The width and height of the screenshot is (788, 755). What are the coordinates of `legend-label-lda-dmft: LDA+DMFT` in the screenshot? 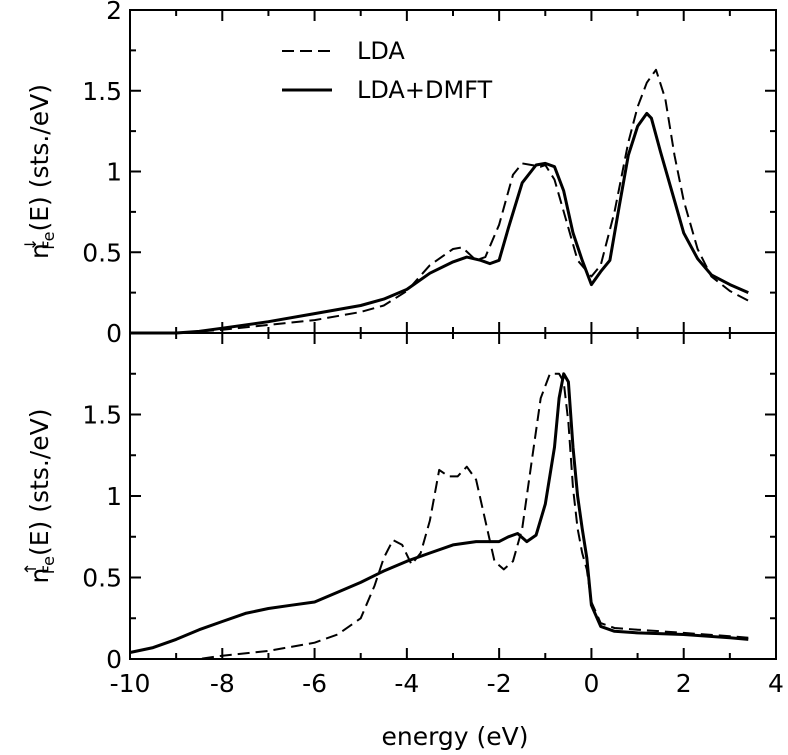 It's located at (425, 90).